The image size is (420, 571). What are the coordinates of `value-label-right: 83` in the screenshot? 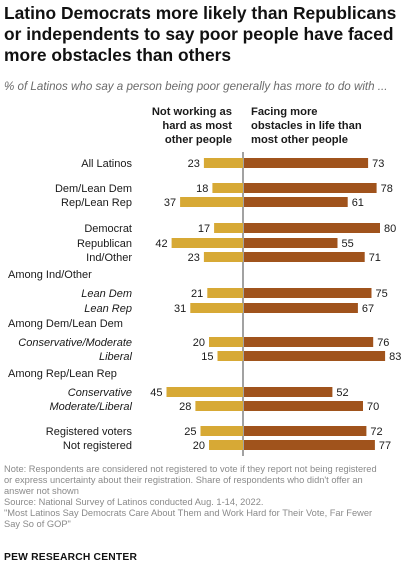 It's located at (395, 357).